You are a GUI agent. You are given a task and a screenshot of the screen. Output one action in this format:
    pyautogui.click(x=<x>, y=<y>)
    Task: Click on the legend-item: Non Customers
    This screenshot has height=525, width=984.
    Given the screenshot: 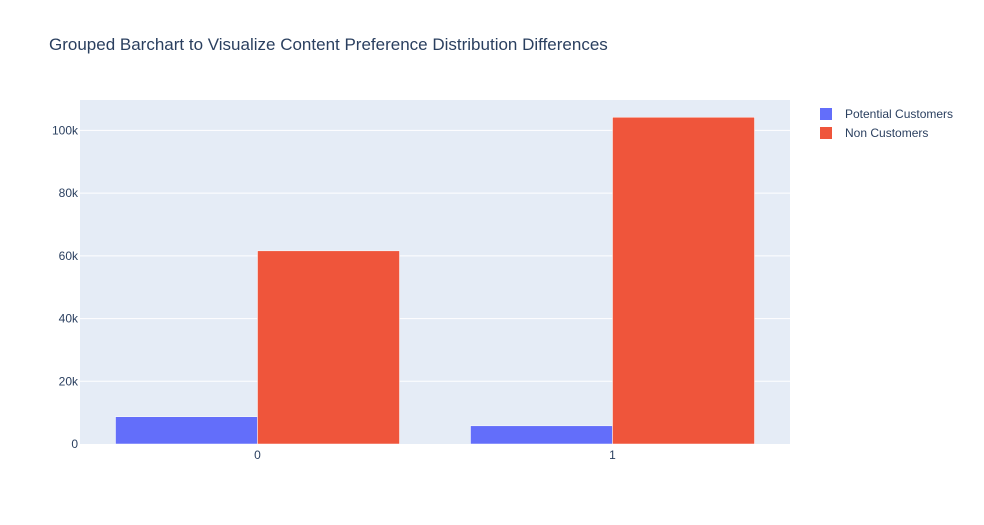 What is the action you would take?
    pyautogui.click(x=874, y=133)
    